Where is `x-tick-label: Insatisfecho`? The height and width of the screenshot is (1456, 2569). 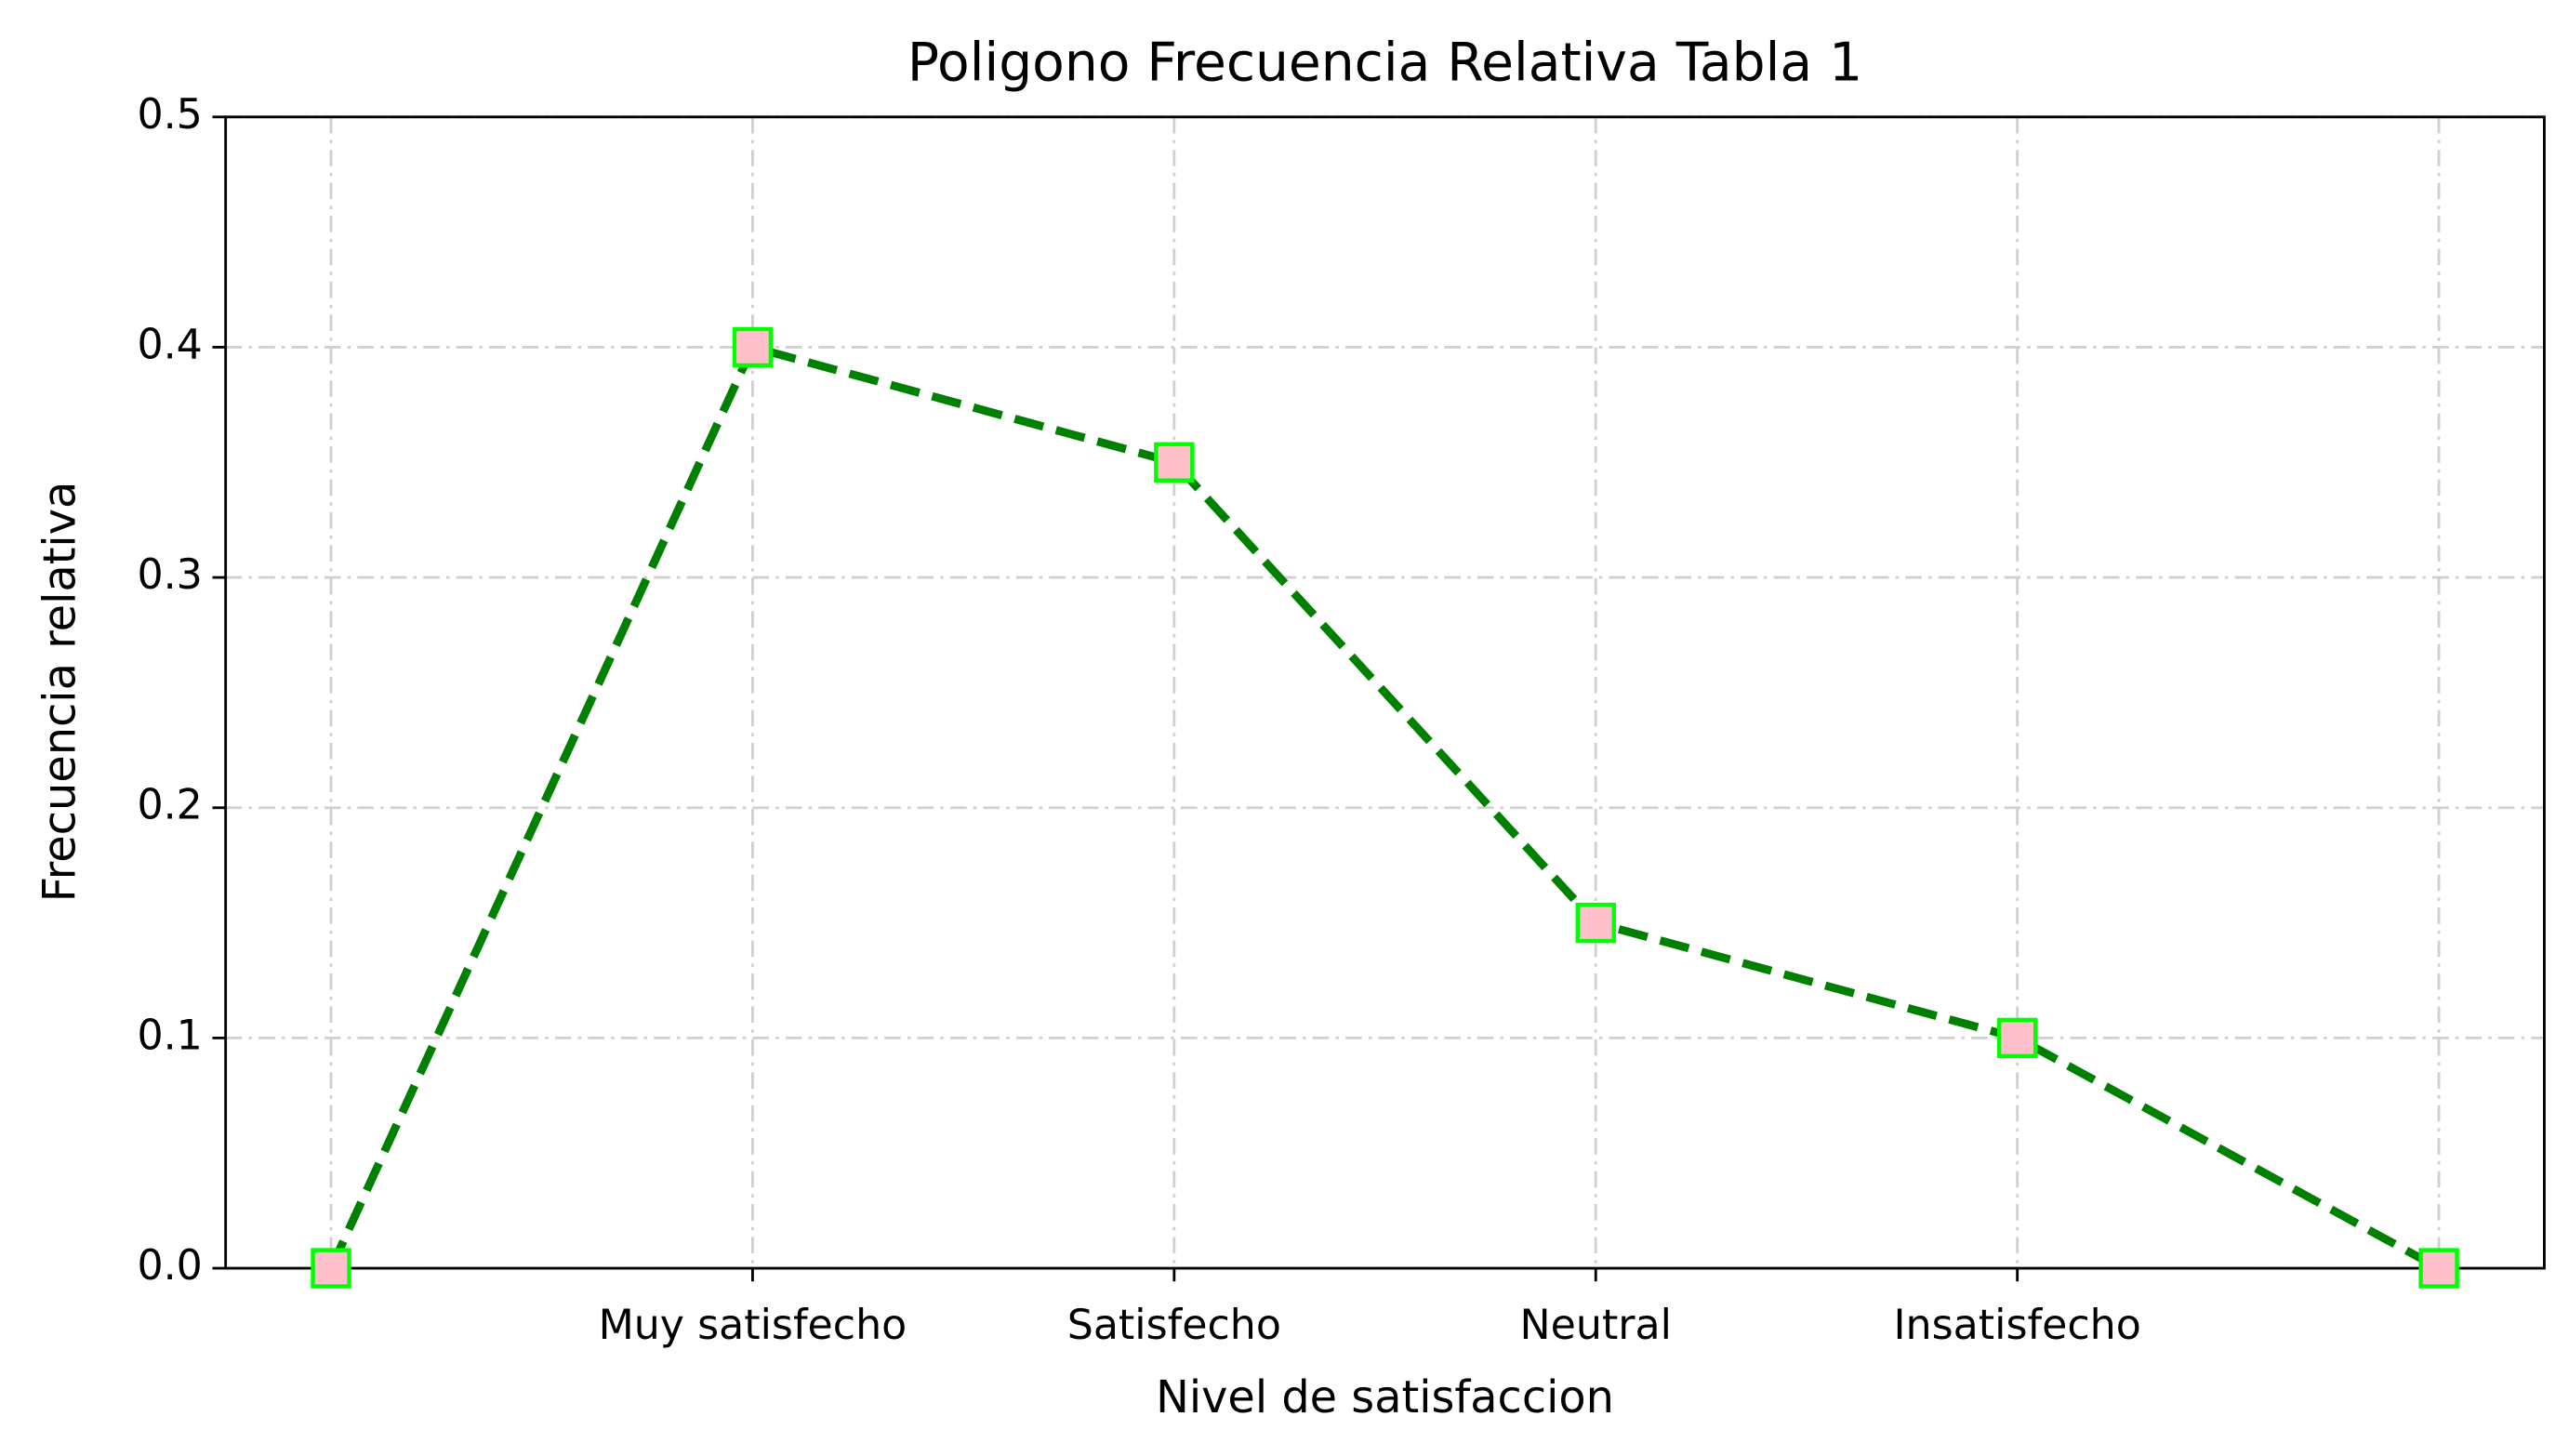 x-tick-label: Insatisfecho is located at coordinates (2017, 1325).